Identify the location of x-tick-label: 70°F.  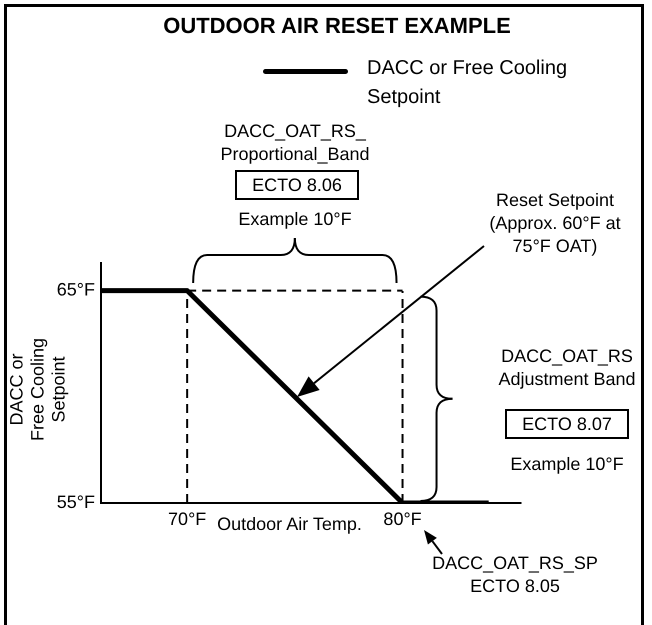
(187, 518).